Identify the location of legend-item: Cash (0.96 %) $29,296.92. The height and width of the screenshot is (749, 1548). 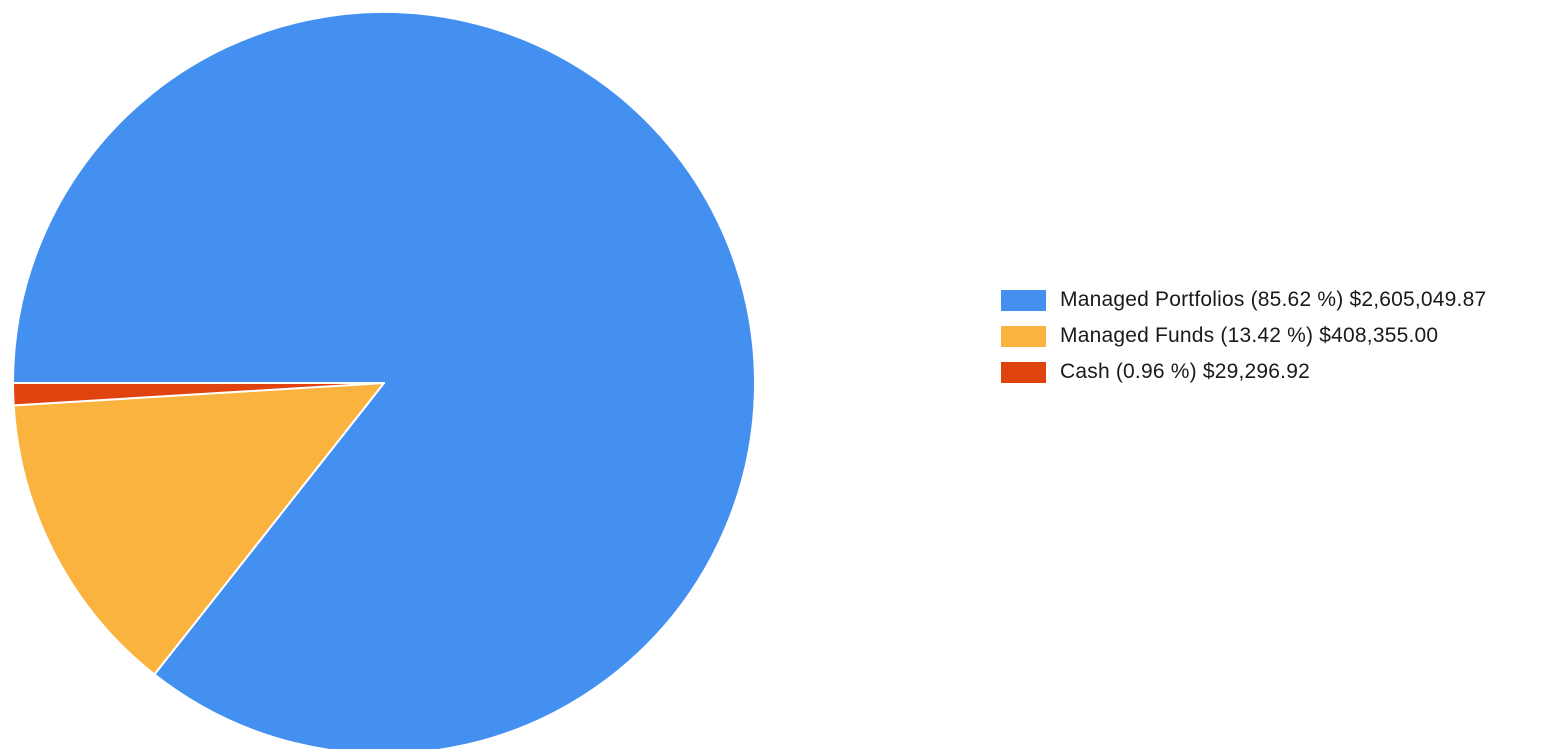
(1243, 372).